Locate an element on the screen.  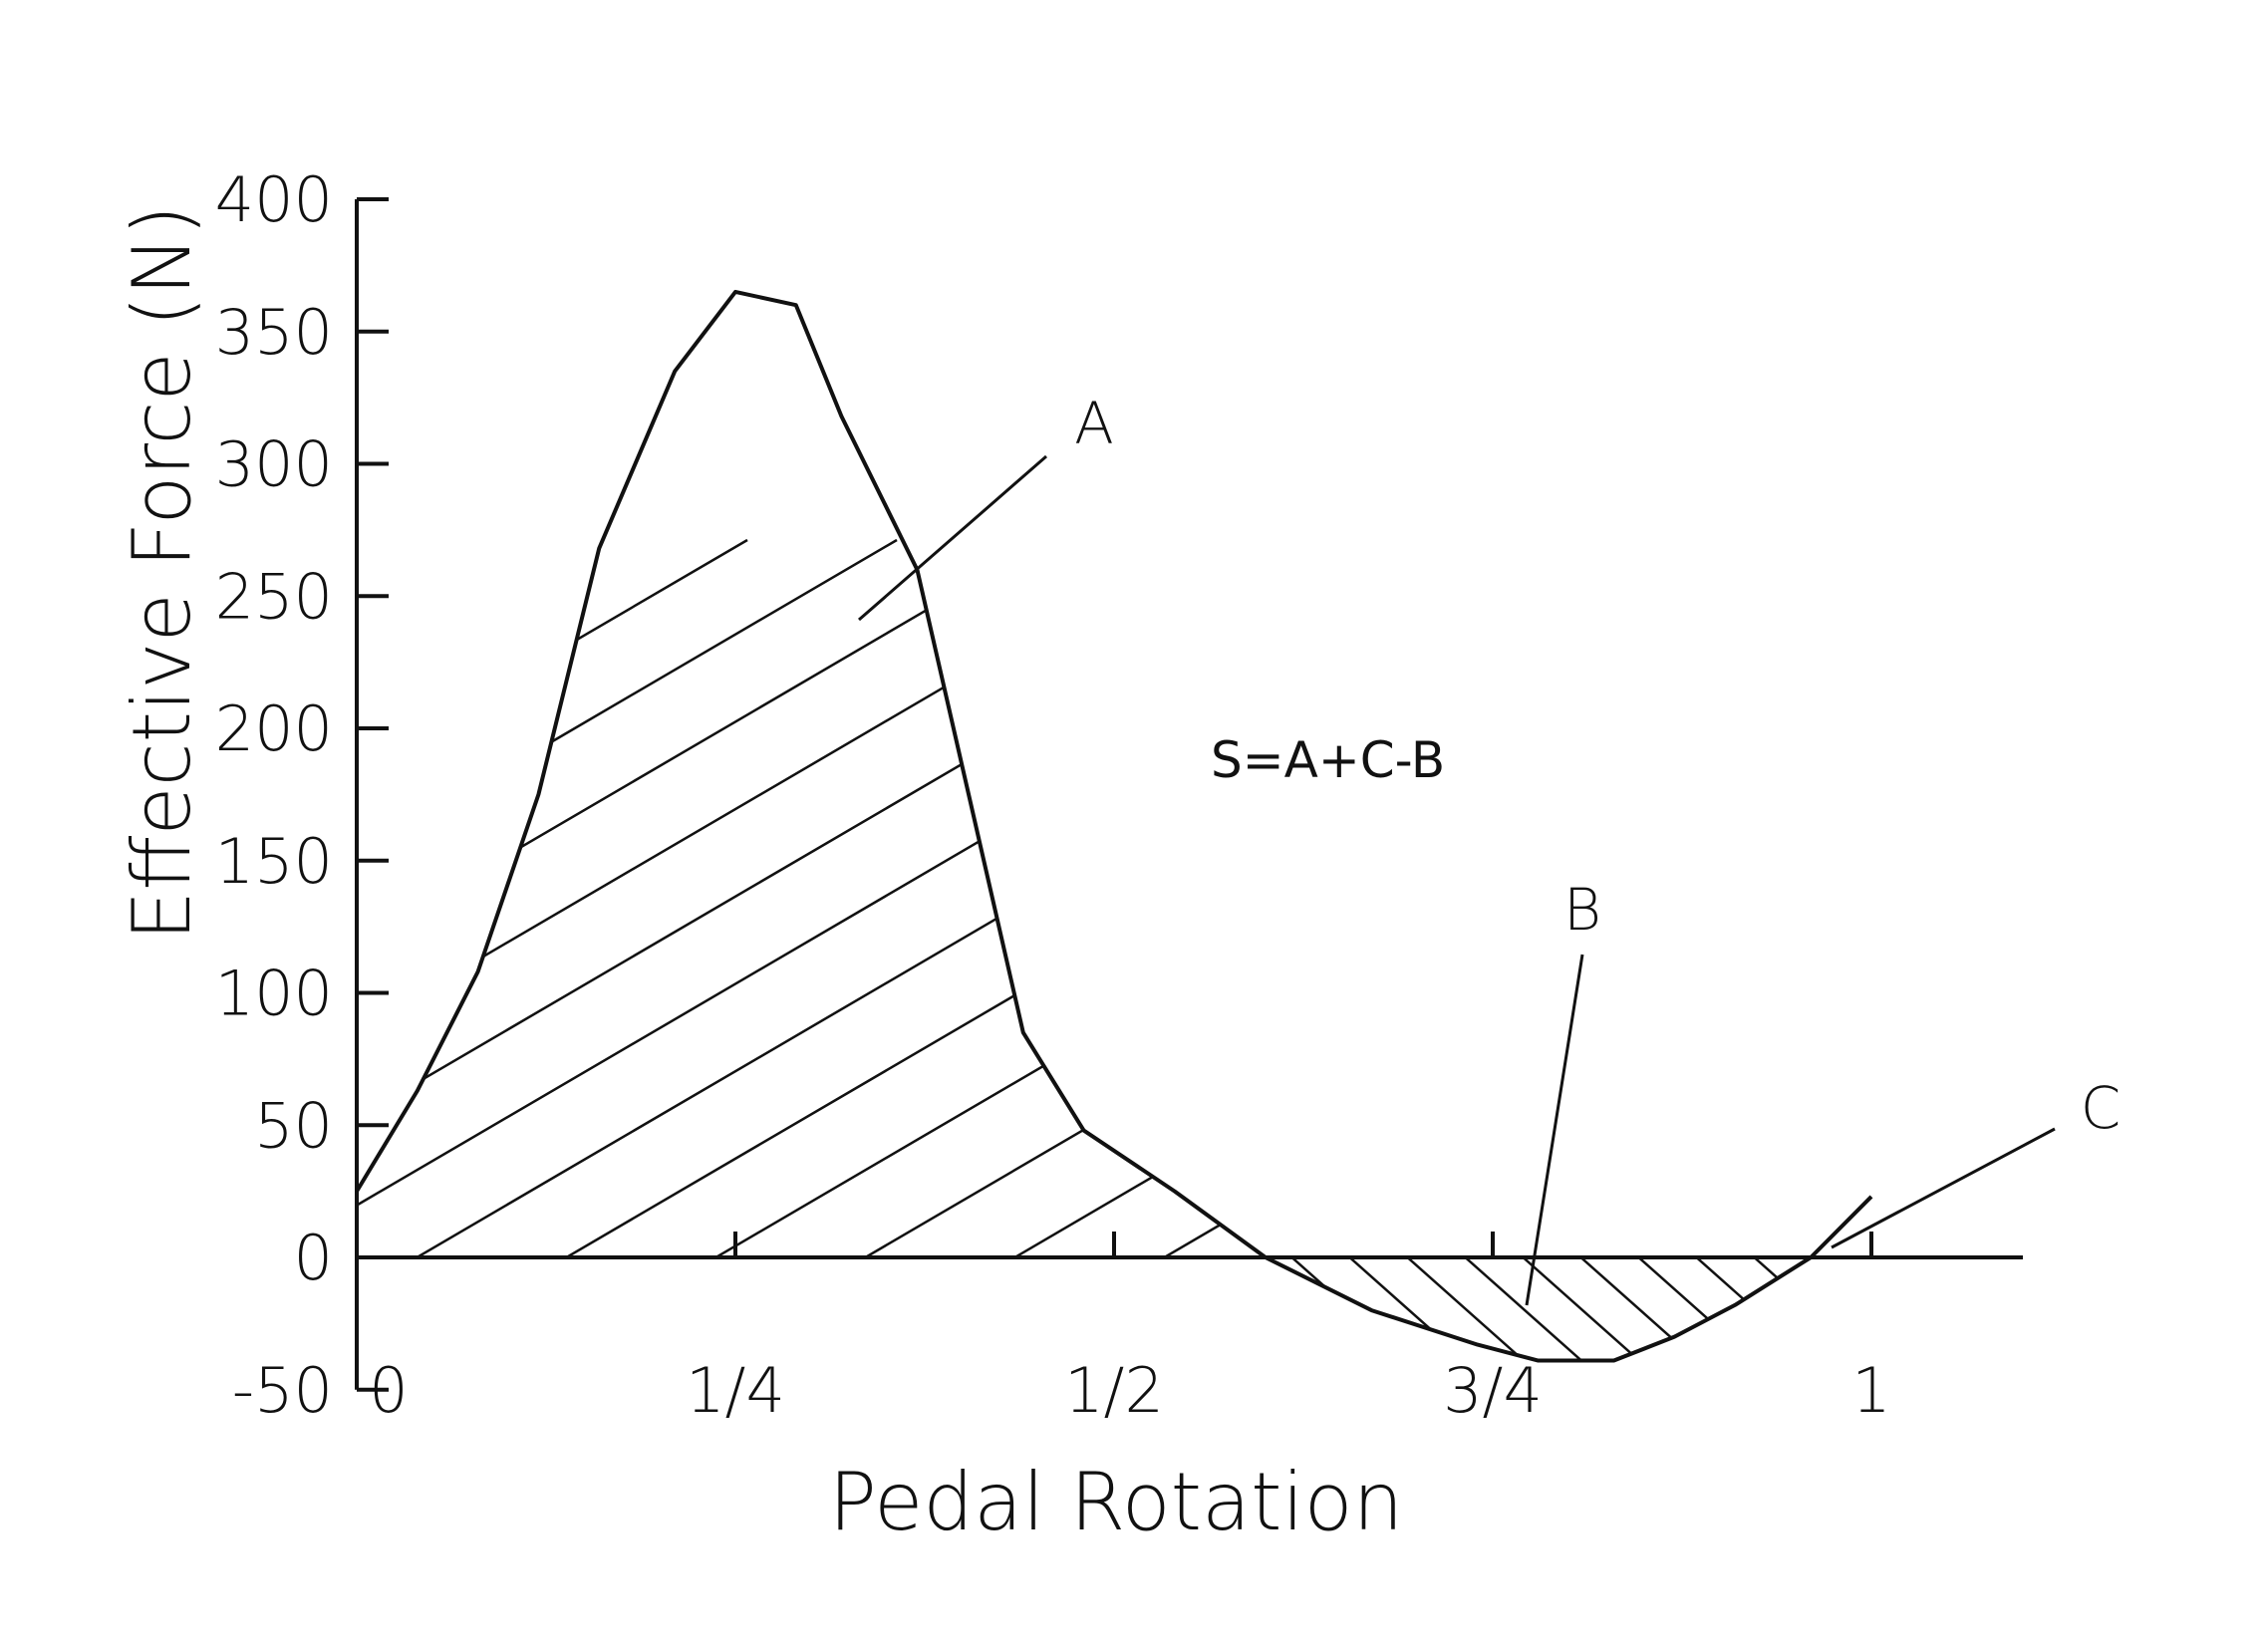
x-axis-title: Pedal Rotation is located at coordinates (1116, 1502).